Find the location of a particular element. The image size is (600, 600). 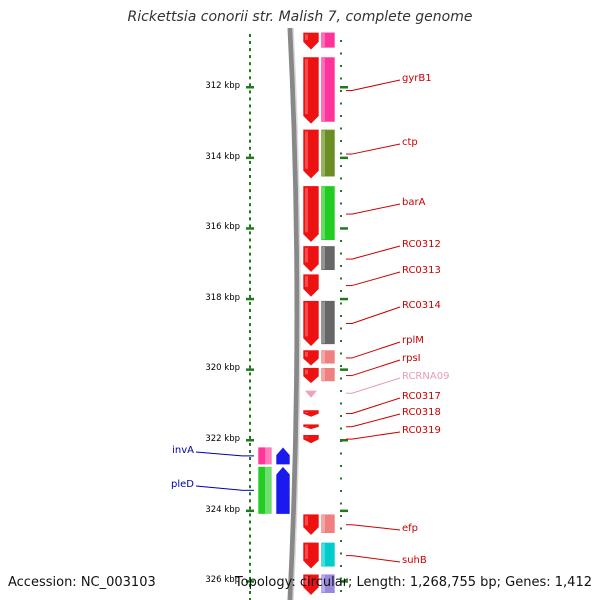

gene-arrow-reverse is located at coordinates (283, 456).